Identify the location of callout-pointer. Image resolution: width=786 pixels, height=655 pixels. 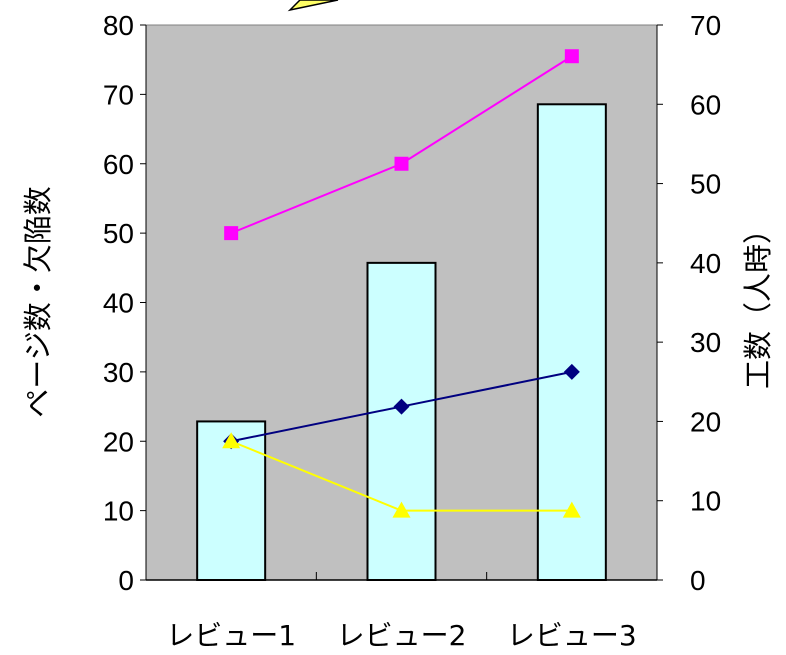
(313, 6).